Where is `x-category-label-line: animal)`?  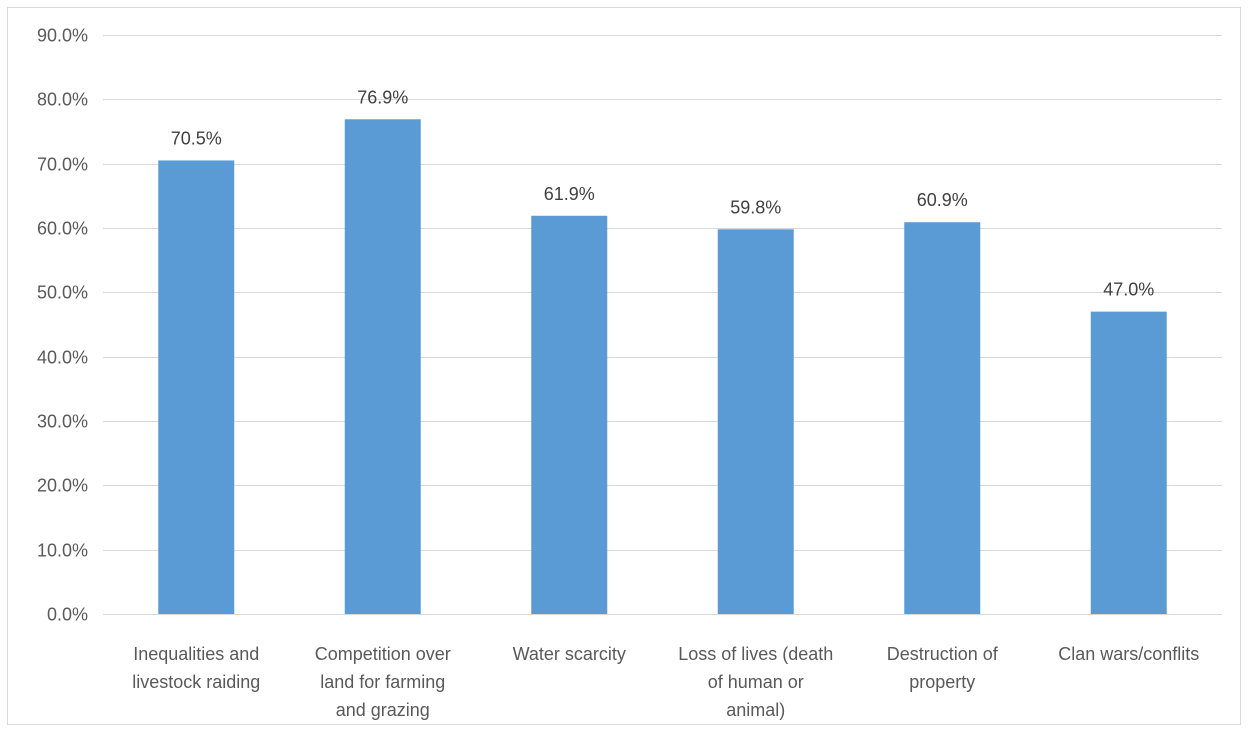 x-category-label-line: animal) is located at coordinates (755, 710).